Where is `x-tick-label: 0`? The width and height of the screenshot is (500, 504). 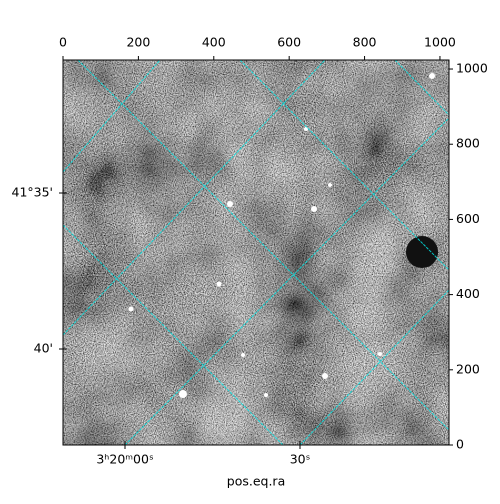 x-tick-label: 0 is located at coordinates (63, 42).